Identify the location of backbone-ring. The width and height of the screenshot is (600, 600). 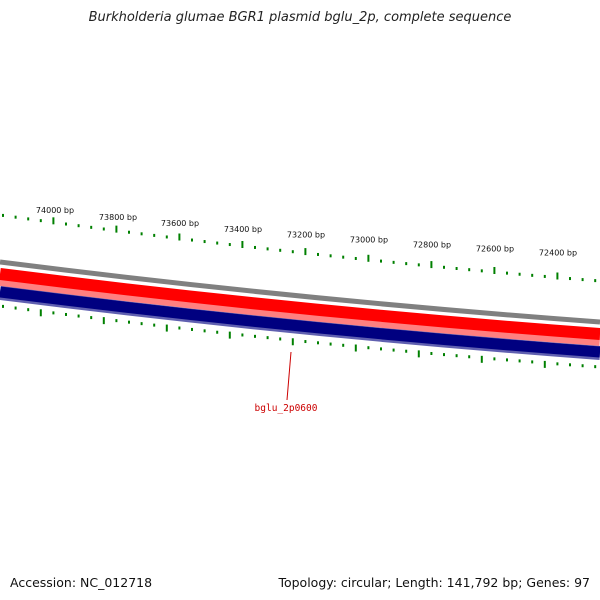
(300, 292).